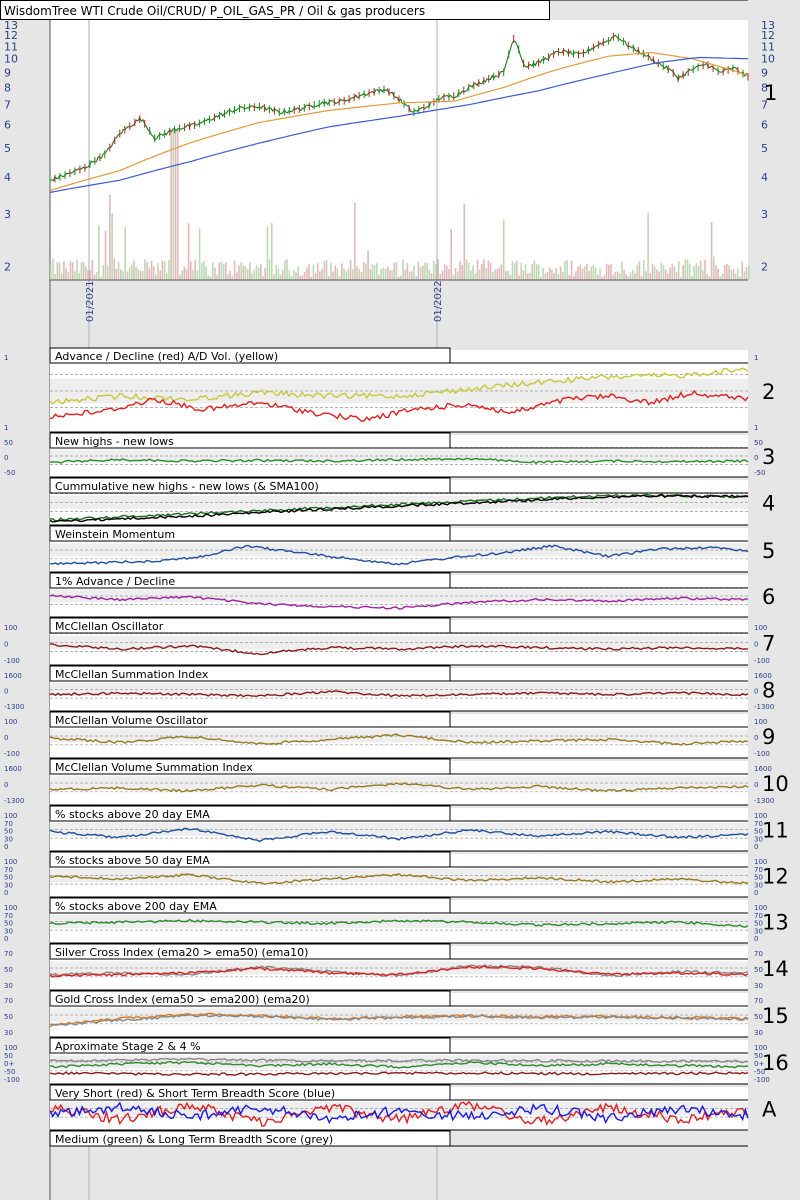  Describe the element at coordinates (11, 46) in the screenshot. I see `price-tick-left: 11` at that location.